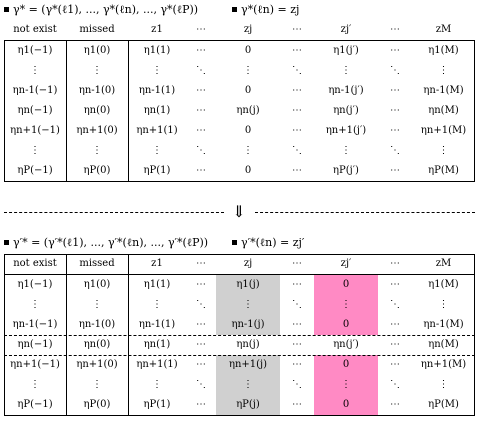  Describe the element at coordinates (106, 9) in the screenshot. I see `top-caption-left-text: γ* = (γ*(ℓ1), ..., γ*(ℓn), ..., γ*(ℓP))` at that location.